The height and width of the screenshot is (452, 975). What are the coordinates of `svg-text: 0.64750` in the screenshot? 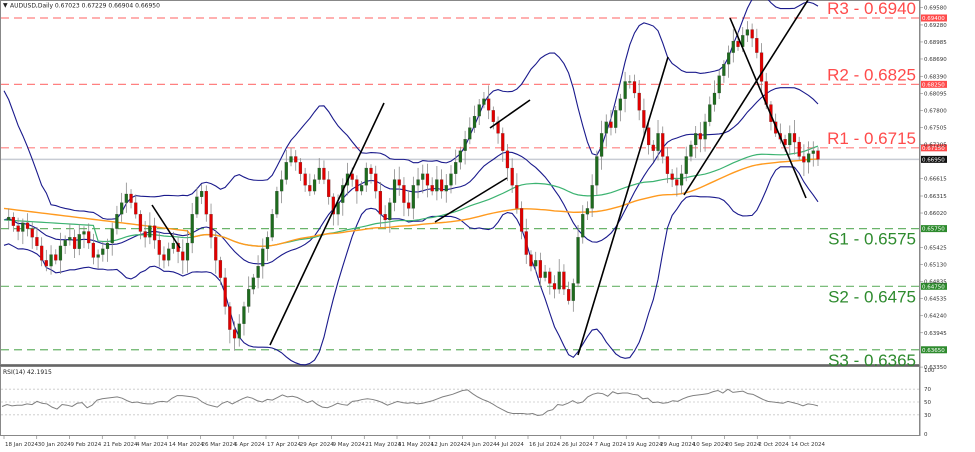 It's located at (933, 287).